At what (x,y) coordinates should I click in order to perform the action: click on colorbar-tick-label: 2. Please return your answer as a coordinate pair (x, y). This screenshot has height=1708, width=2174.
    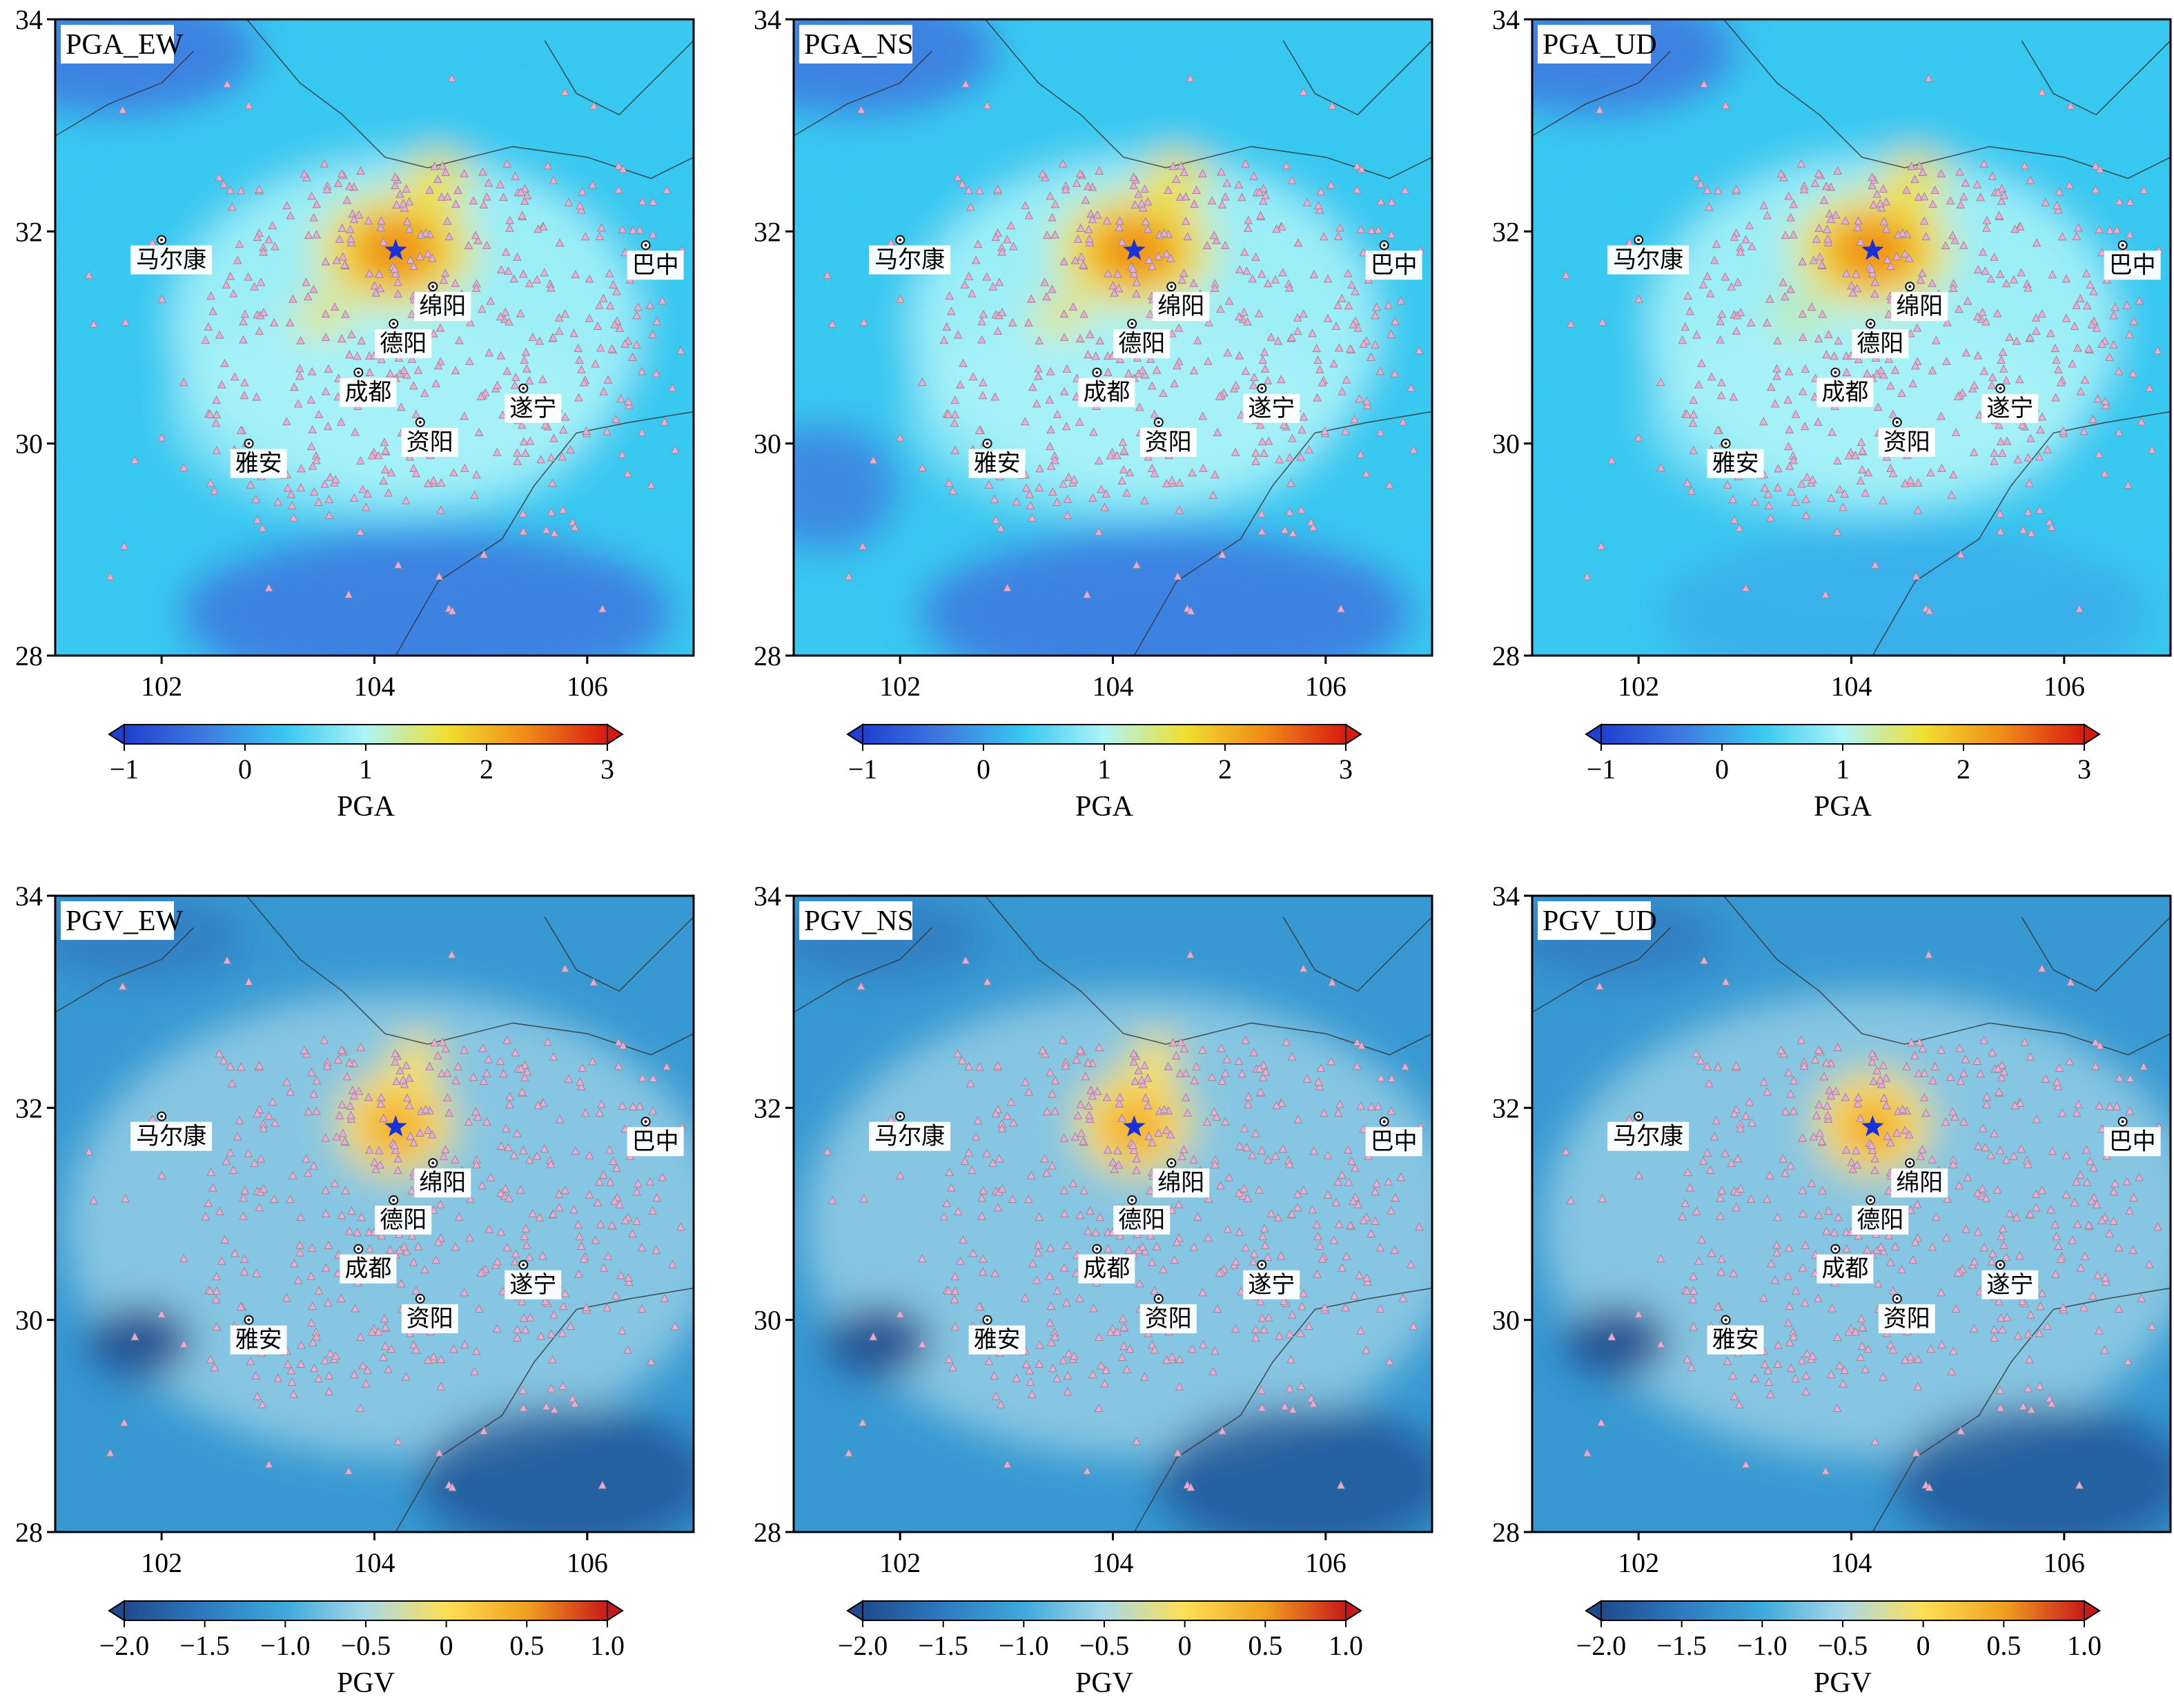
    Looking at the image, I should click on (486, 769).